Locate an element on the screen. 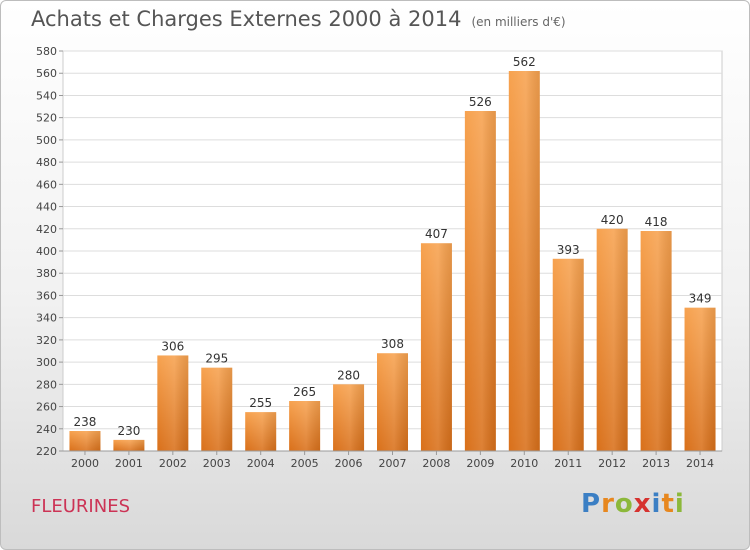 Image resolution: width=750 pixels, height=550 pixels. x-tick-label: 2002 is located at coordinates (173, 463).